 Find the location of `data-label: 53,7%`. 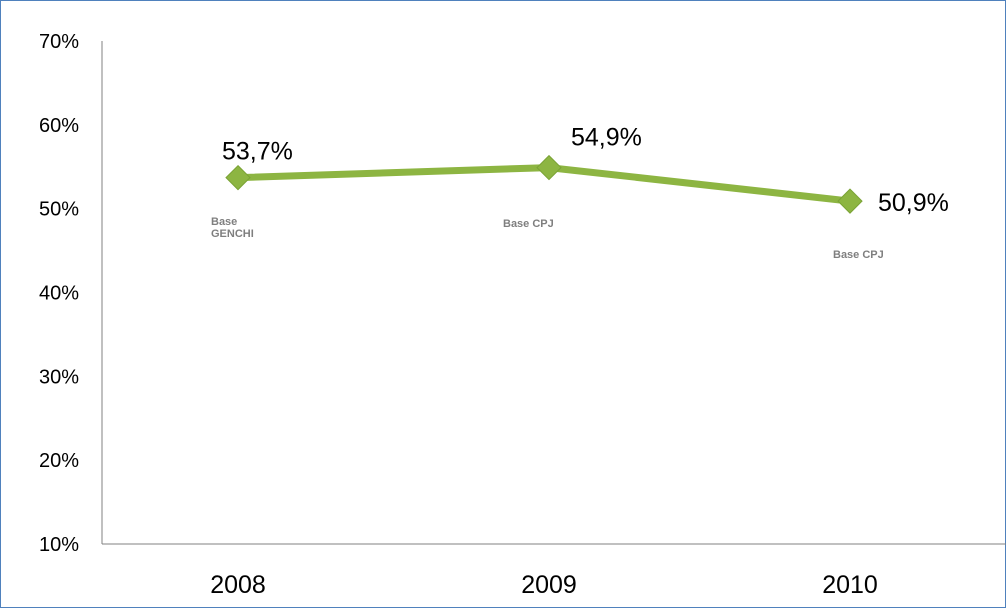

data-label: 53,7% is located at coordinates (257, 152).